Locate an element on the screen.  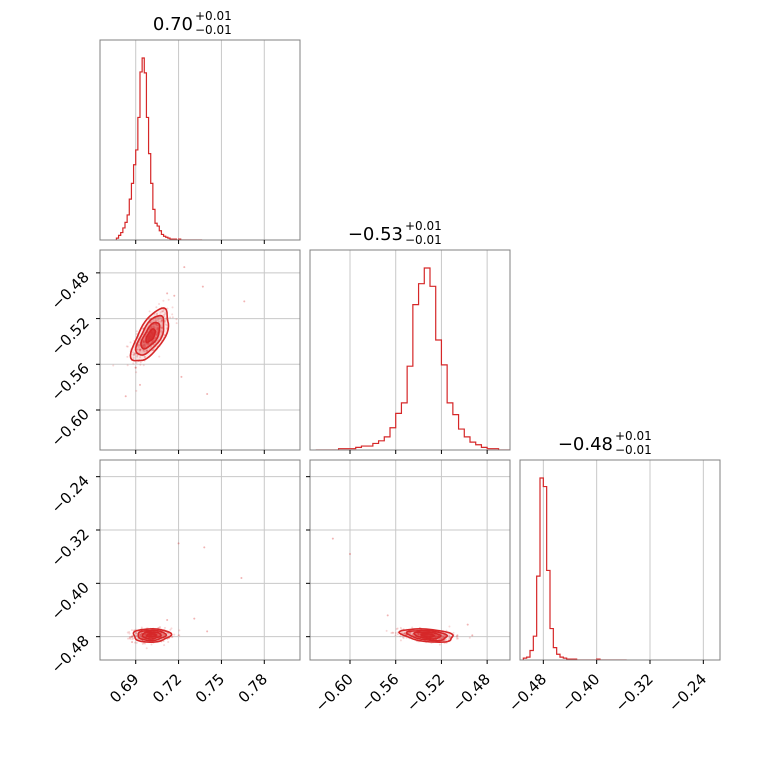
y-tick-label: −0.56 is located at coordinates (70, 381).